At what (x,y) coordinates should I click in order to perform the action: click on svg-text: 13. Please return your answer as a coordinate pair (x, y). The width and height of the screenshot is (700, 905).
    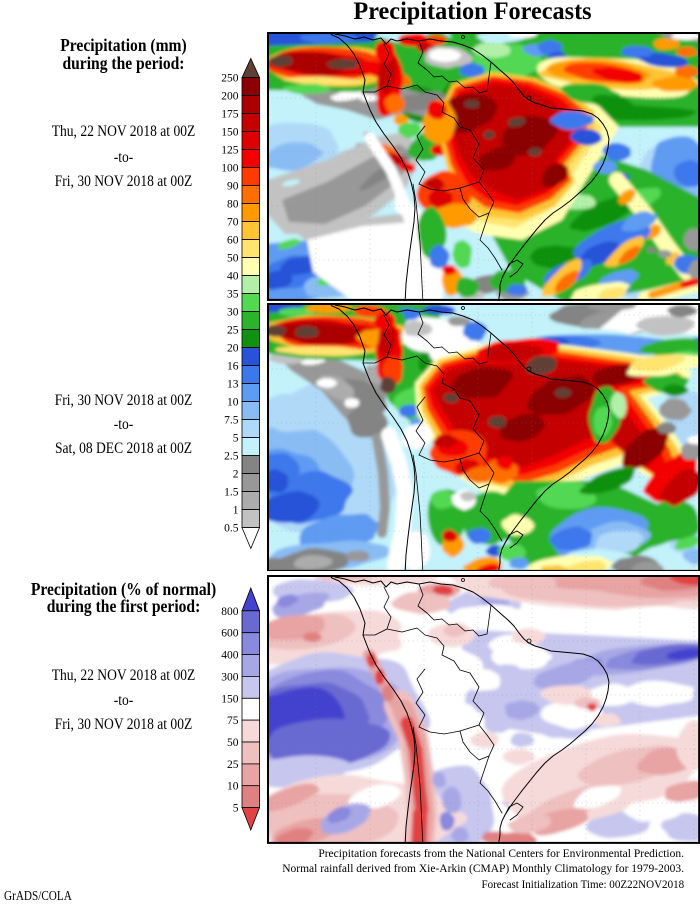
    Looking at the image, I should click on (233, 385).